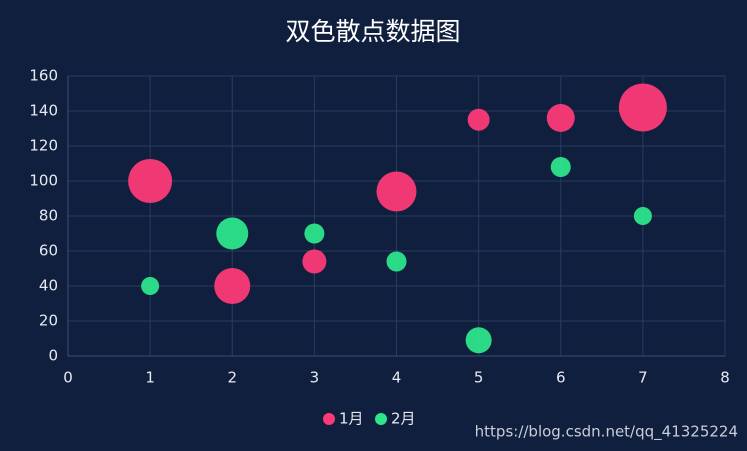 Image resolution: width=747 pixels, height=451 pixels. I want to click on x-tick-label: 2, so click(232, 378).